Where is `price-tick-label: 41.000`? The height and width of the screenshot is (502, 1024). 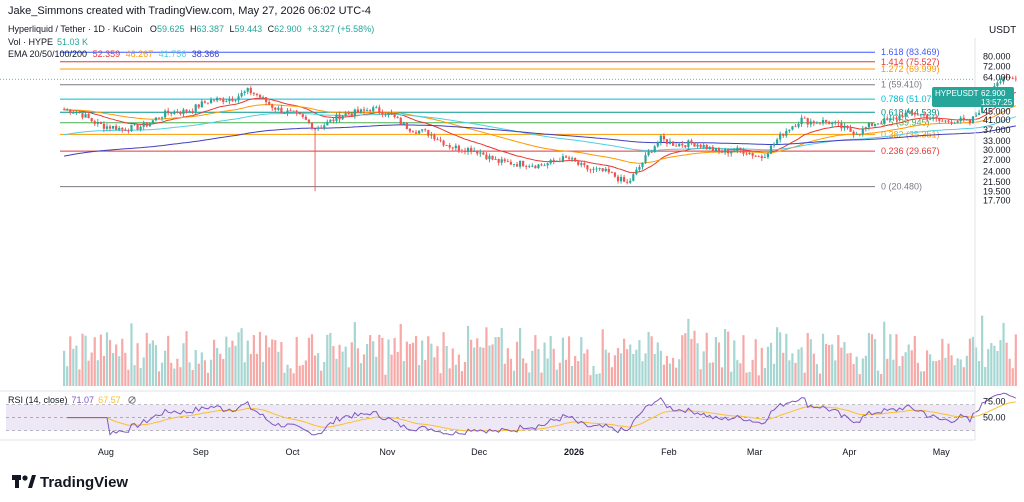
price-tick-label: 41.000 is located at coordinates (997, 120).